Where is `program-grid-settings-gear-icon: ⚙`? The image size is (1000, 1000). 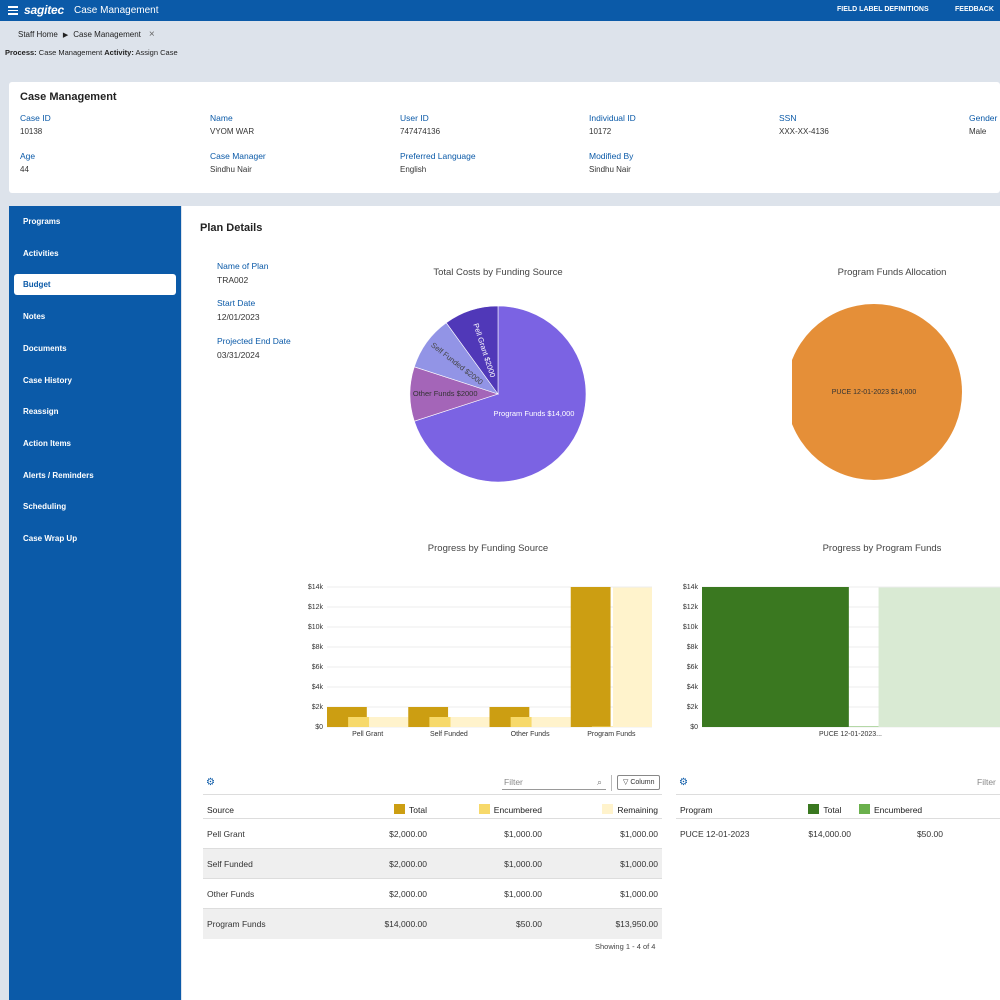
program-grid-settings-gear-icon: ⚙ is located at coordinates (683, 782).